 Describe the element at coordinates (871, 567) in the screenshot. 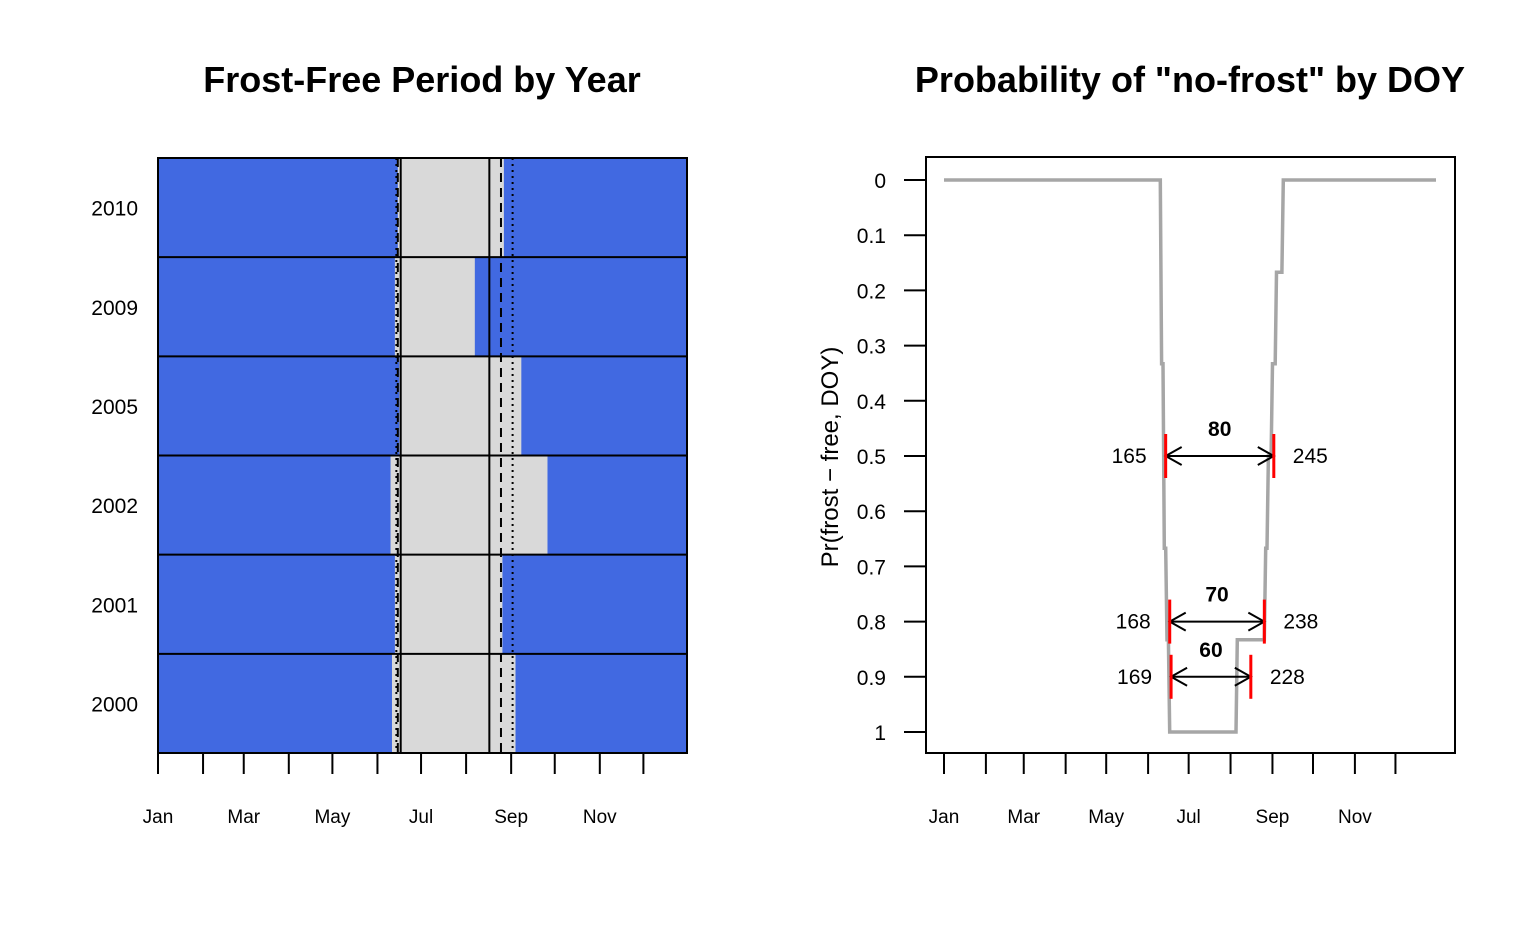

I see `y-tick-label: 0.7` at that location.